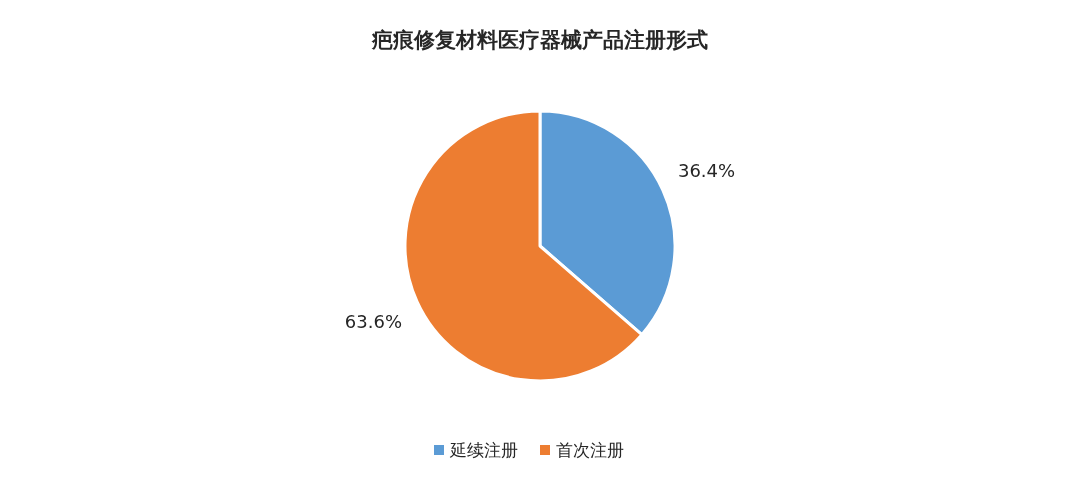 The width and height of the screenshot is (1080, 489). Describe the element at coordinates (706, 170) in the screenshot. I see `data-label: 36.4%` at that location.